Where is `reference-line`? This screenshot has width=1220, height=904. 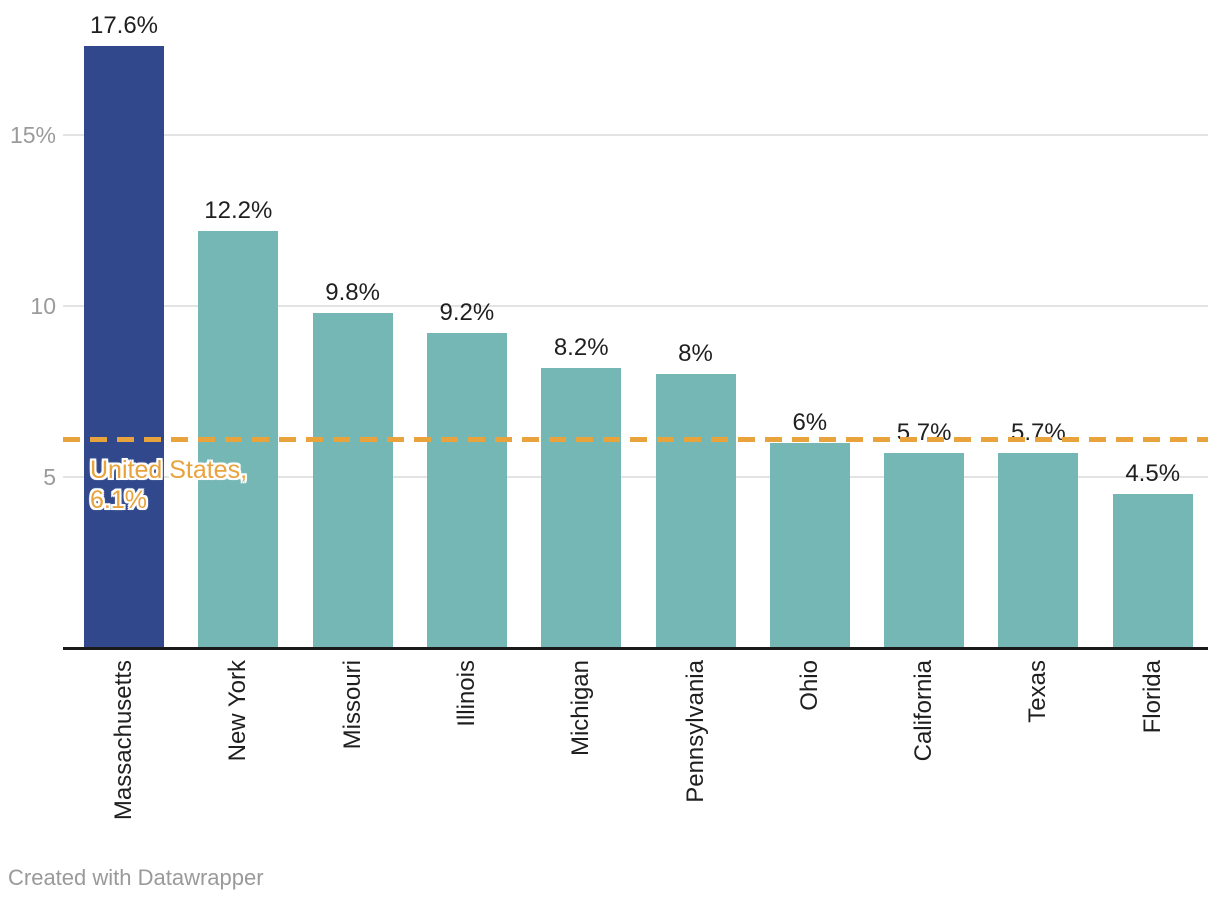 reference-line is located at coordinates (635, 440).